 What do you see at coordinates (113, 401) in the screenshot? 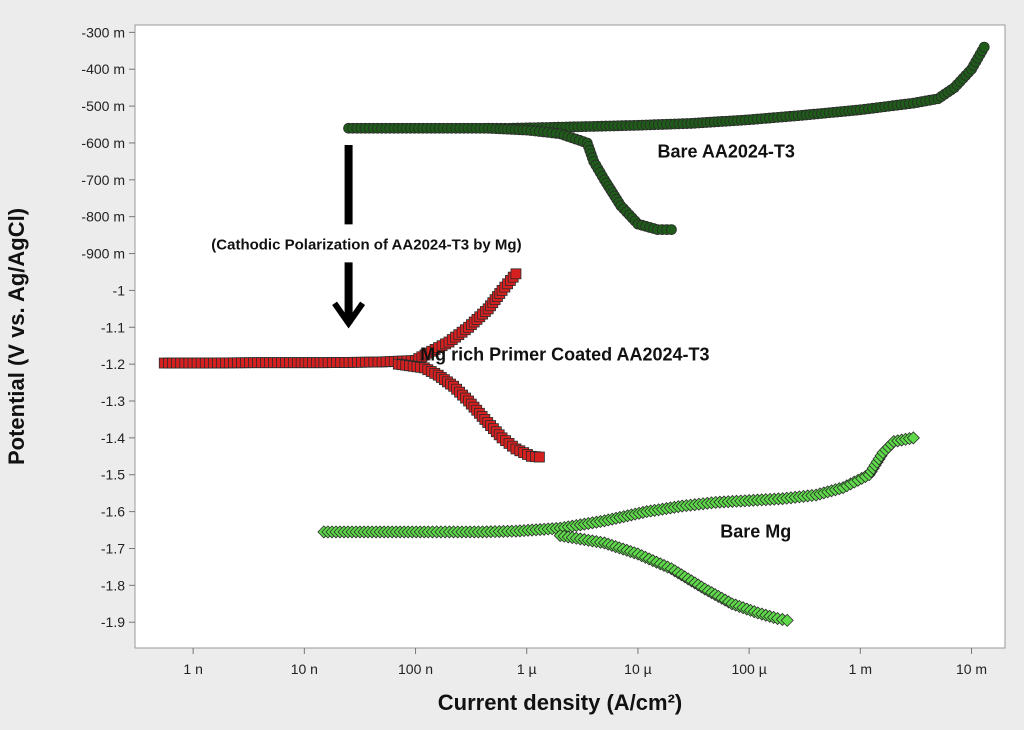
I see `y-tick-label: -1.3` at bounding box center [113, 401].